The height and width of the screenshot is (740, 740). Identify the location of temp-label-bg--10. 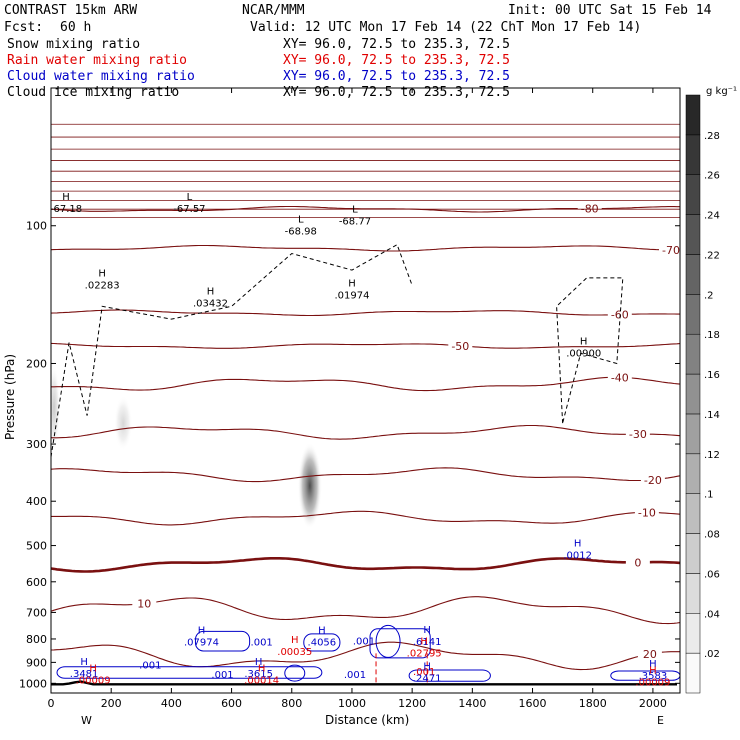
(646, 512).